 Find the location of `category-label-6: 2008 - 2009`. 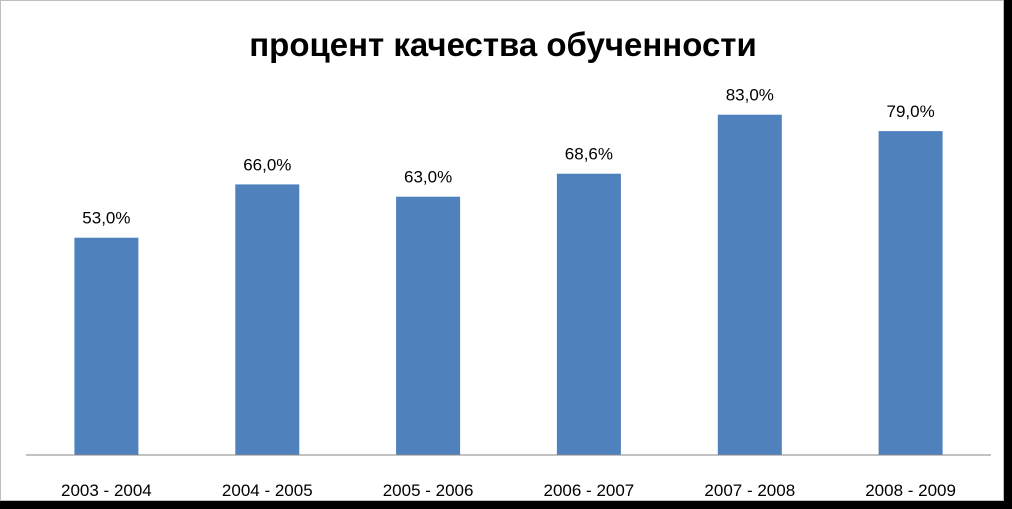

category-label-6: 2008 - 2009 is located at coordinates (910, 490).